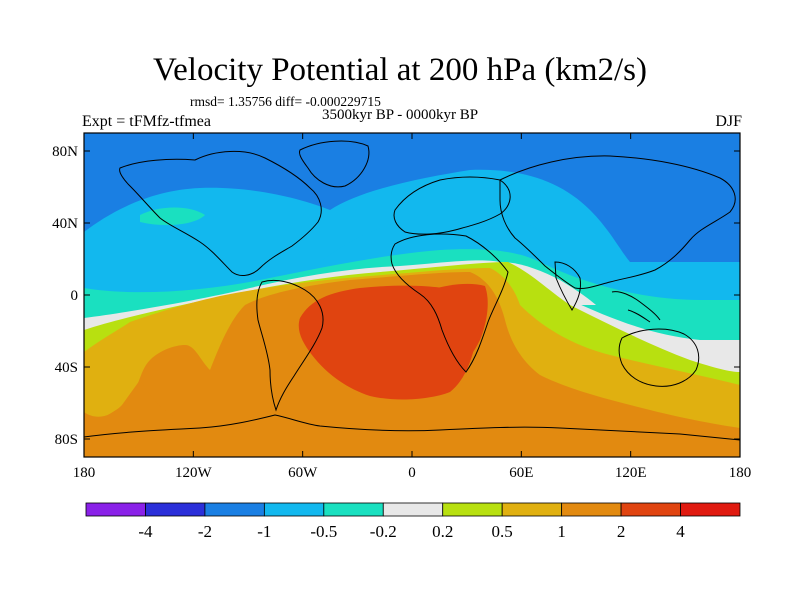 The width and height of the screenshot is (800, 600). I want to click on x-tick-label: 120W, so click(194, 473).